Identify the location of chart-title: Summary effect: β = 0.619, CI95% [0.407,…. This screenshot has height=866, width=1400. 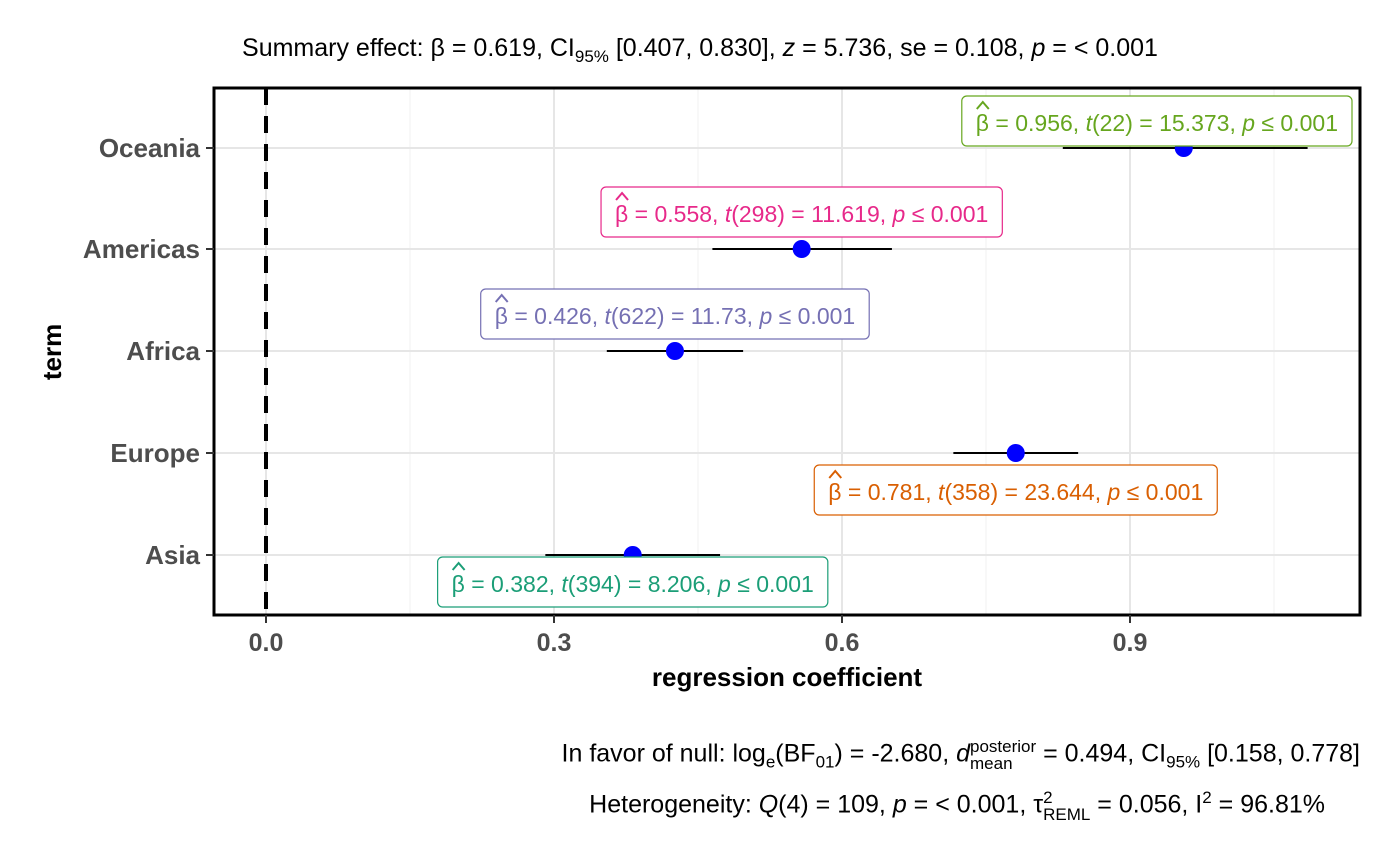
(700, 50).